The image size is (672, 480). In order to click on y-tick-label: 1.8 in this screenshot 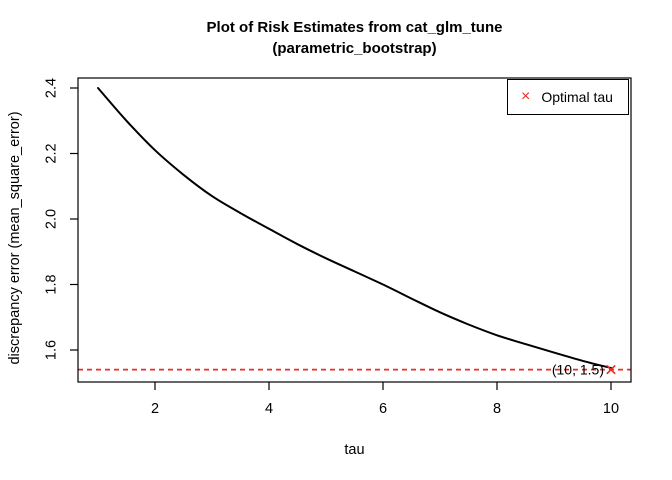, I will do `click(52, 284)`.